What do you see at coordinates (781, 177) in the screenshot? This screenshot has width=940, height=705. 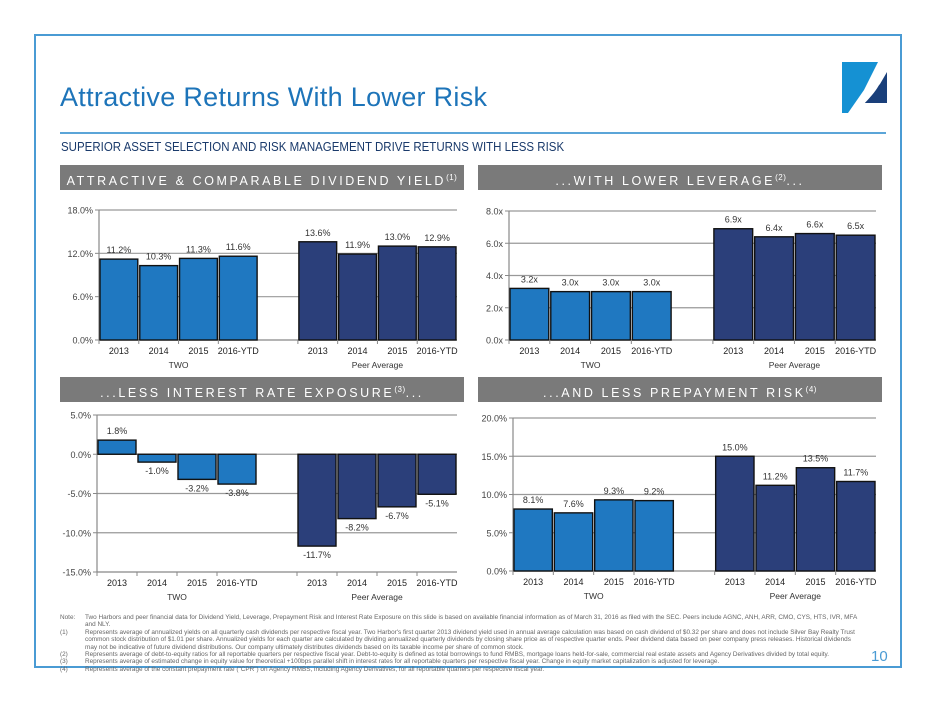 I see `footnote-ref: (2)` at bounding box center [781, 177].